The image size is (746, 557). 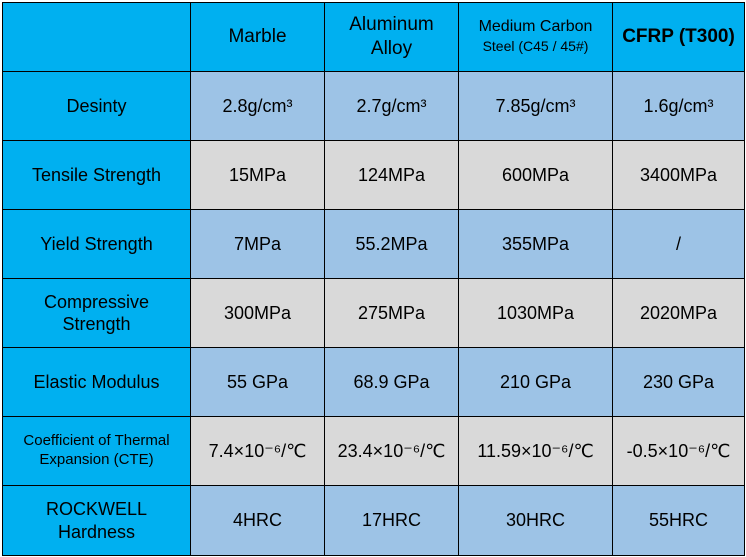 What do you see at coordinates (391, 25) in the screenshot?
I see `column-header-aluminum-line1: Aluminum` at bounding box center [391, 25].